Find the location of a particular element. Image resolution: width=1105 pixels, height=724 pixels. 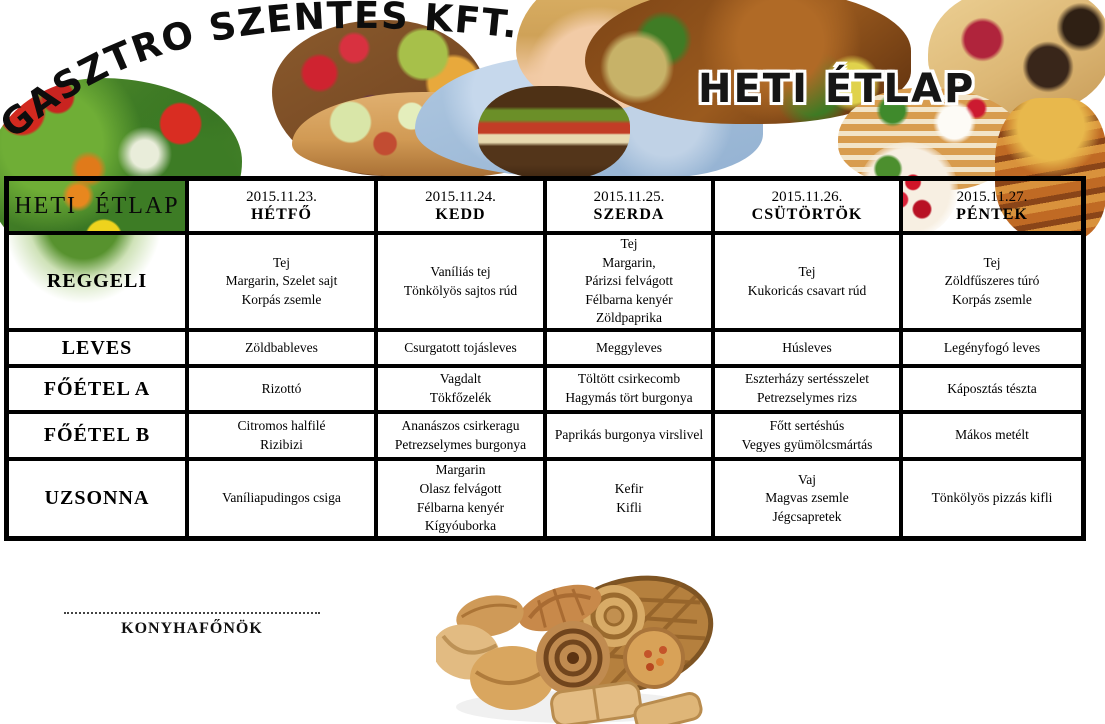

day-tuesday: KEDD is located at coordinates (460, 214).